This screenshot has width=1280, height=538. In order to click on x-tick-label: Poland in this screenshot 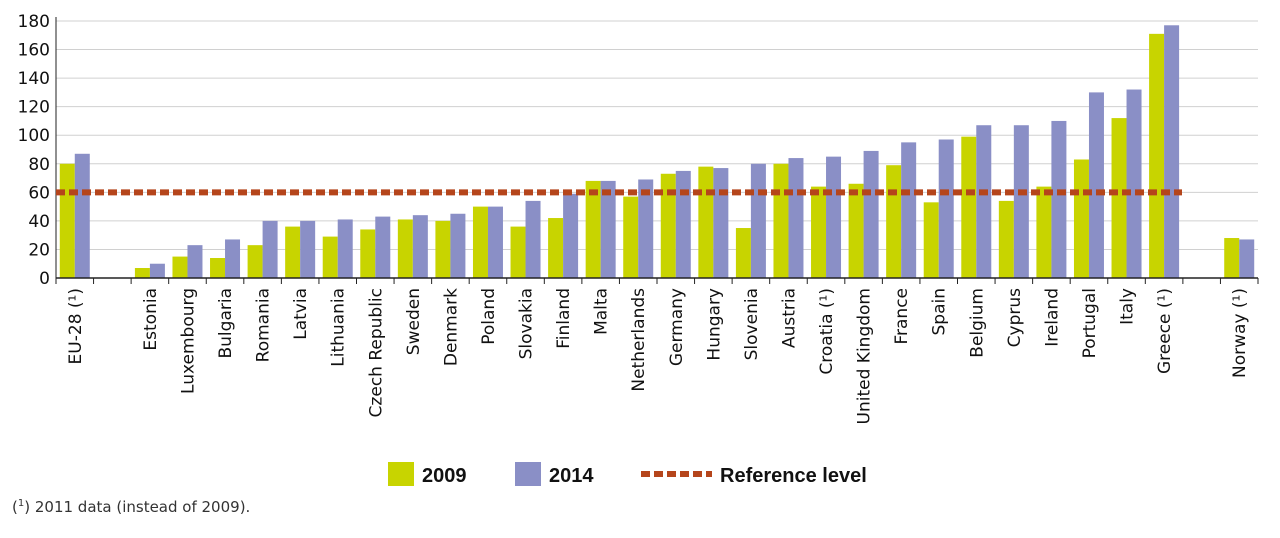, I will do `click(489, 316)`.